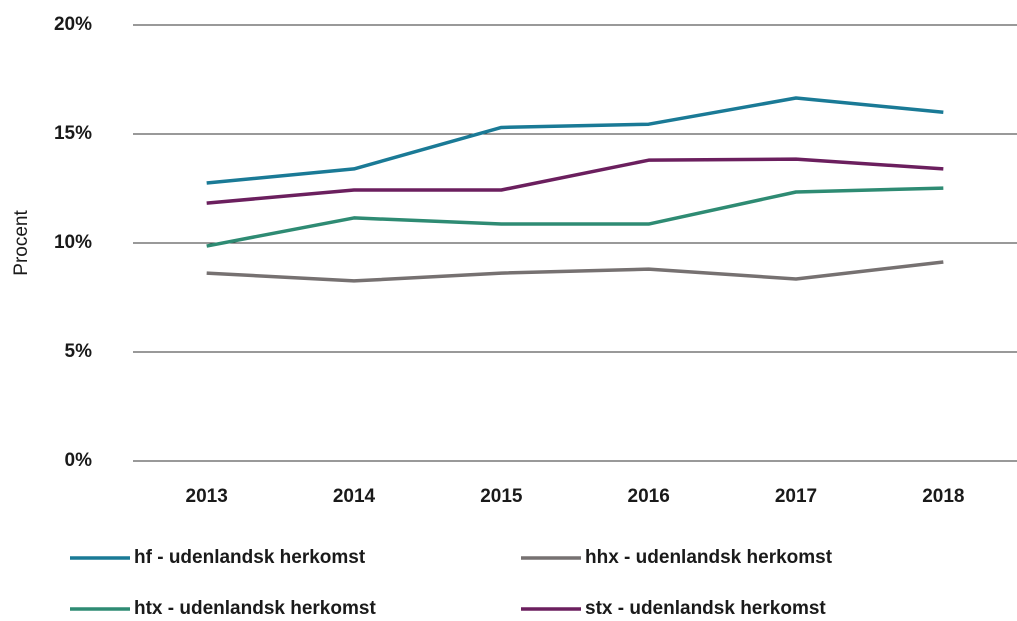  What do you see at coordinates (73, 24) in the screenshot?
I see `y-tick-label: 20%` at bounding box center [73, 24].